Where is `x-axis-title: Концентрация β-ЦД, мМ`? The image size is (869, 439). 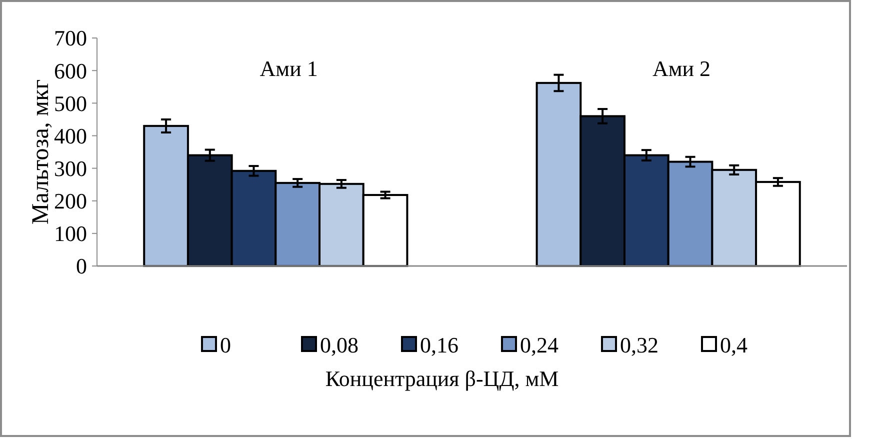
x-axis-title: Концентрация β-ЦД, мМ is located at coordinates (442, 378).